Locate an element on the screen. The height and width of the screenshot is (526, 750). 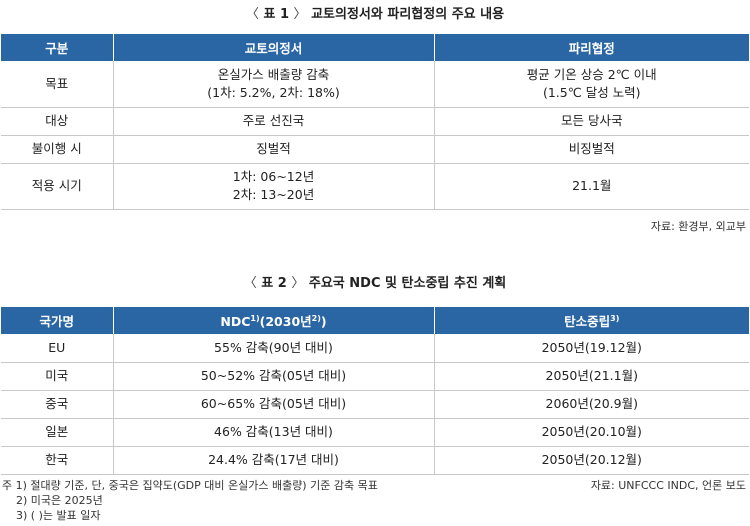
table2-header-row: 국가명 NDC1)(2030년2)) 탄소중립3) is located at coordinates (375, 320).